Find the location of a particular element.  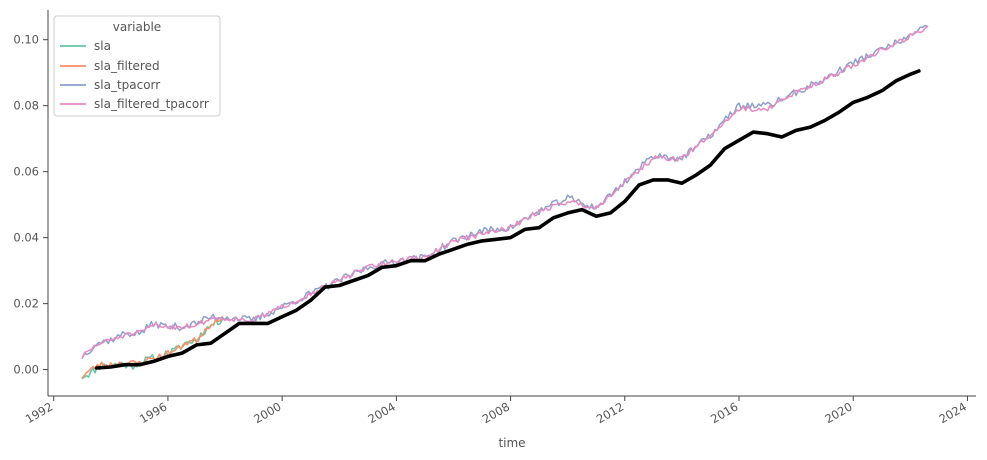

x-tick-label: 2004 is located at coordinates (382, 412).